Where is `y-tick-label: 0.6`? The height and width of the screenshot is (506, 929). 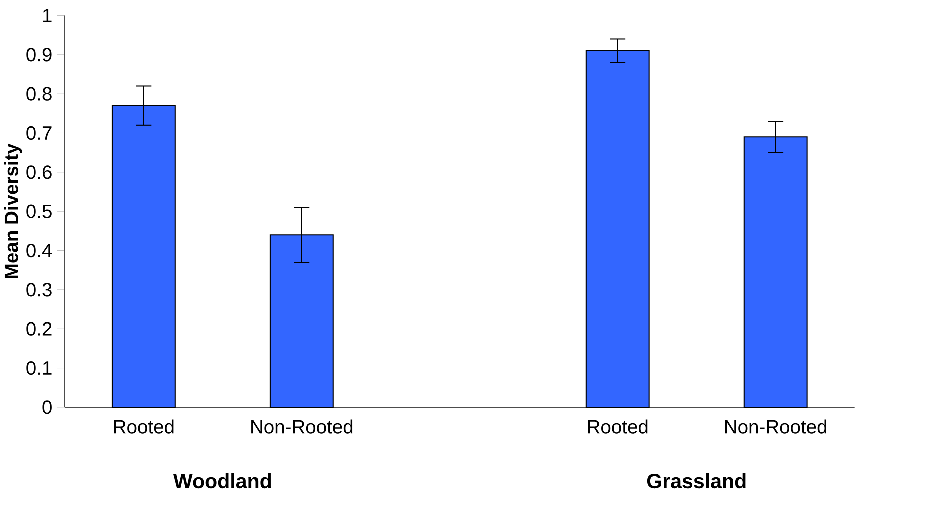 y-tick-label: 0.6 is located at coordinates (39, 173).